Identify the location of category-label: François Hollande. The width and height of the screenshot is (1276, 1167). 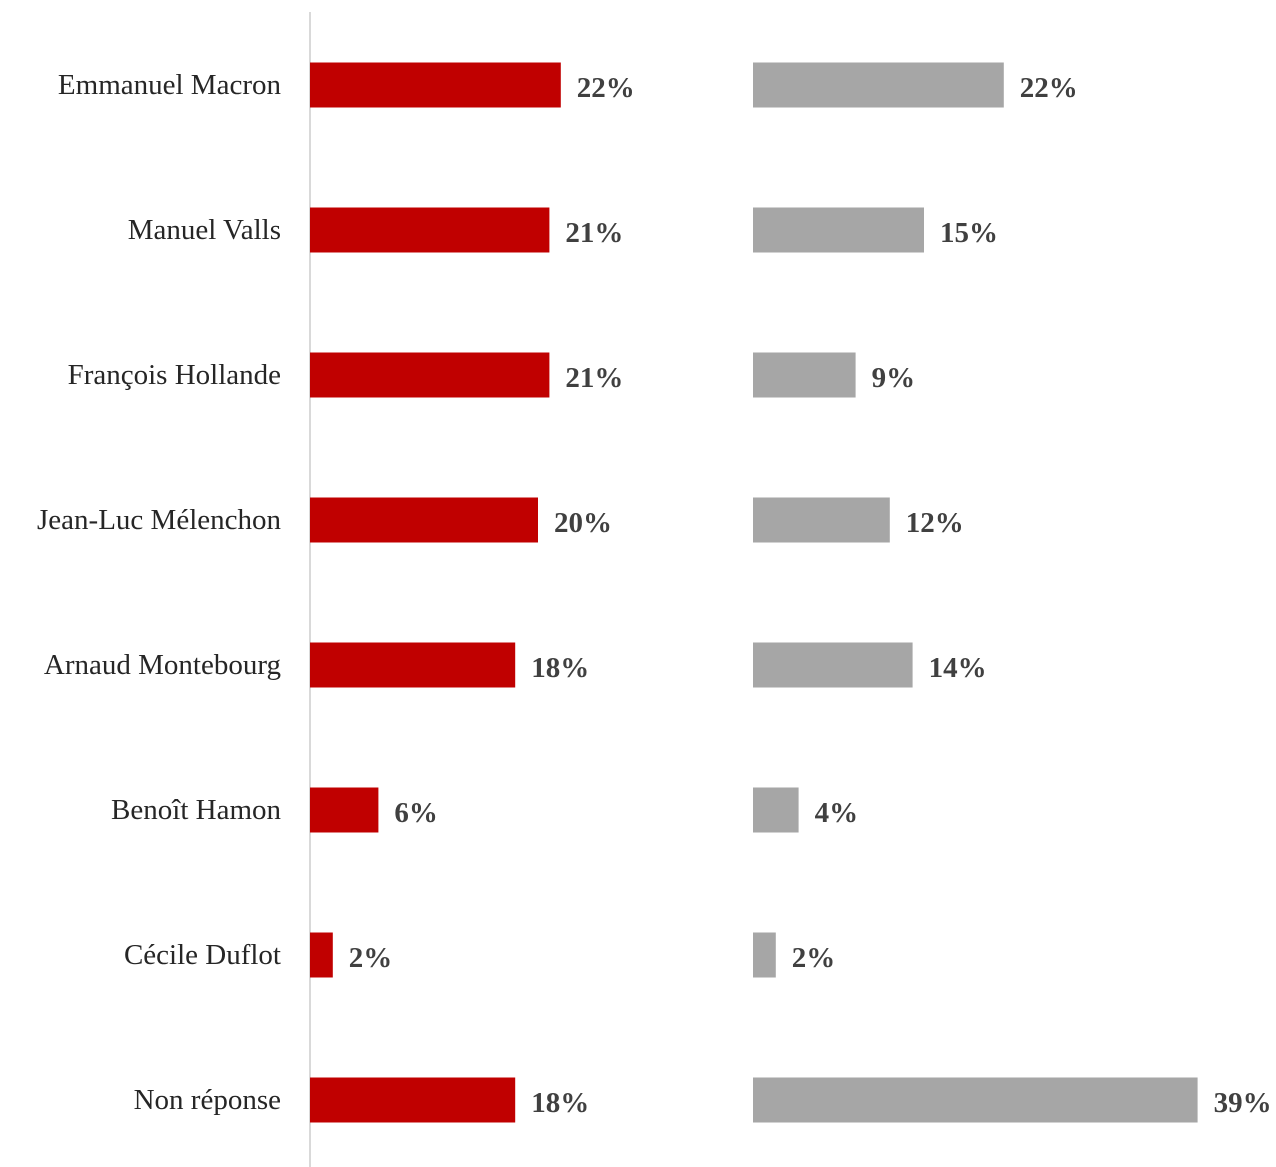
(174, 375).